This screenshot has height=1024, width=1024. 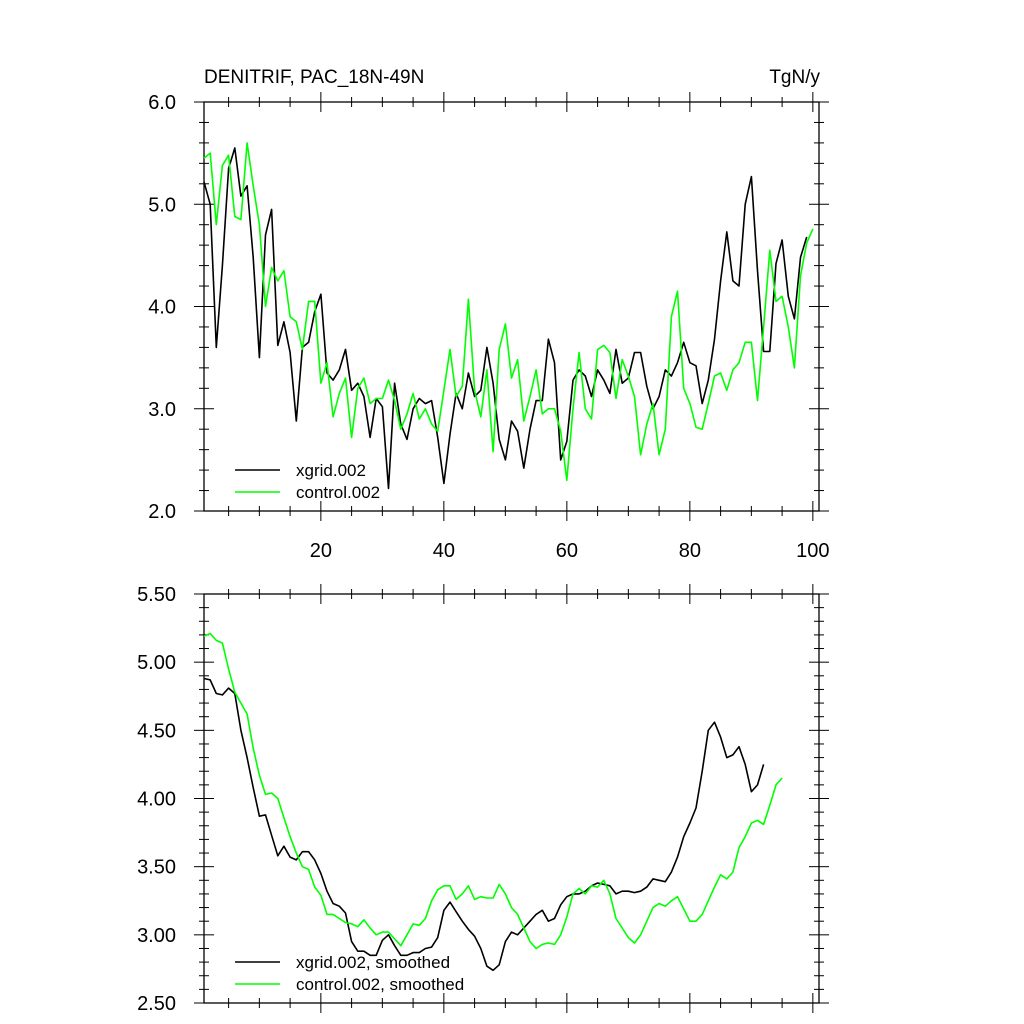 I want to click on top-legend-label-xgrid: xgrid.002, so click(x=331, y=470).